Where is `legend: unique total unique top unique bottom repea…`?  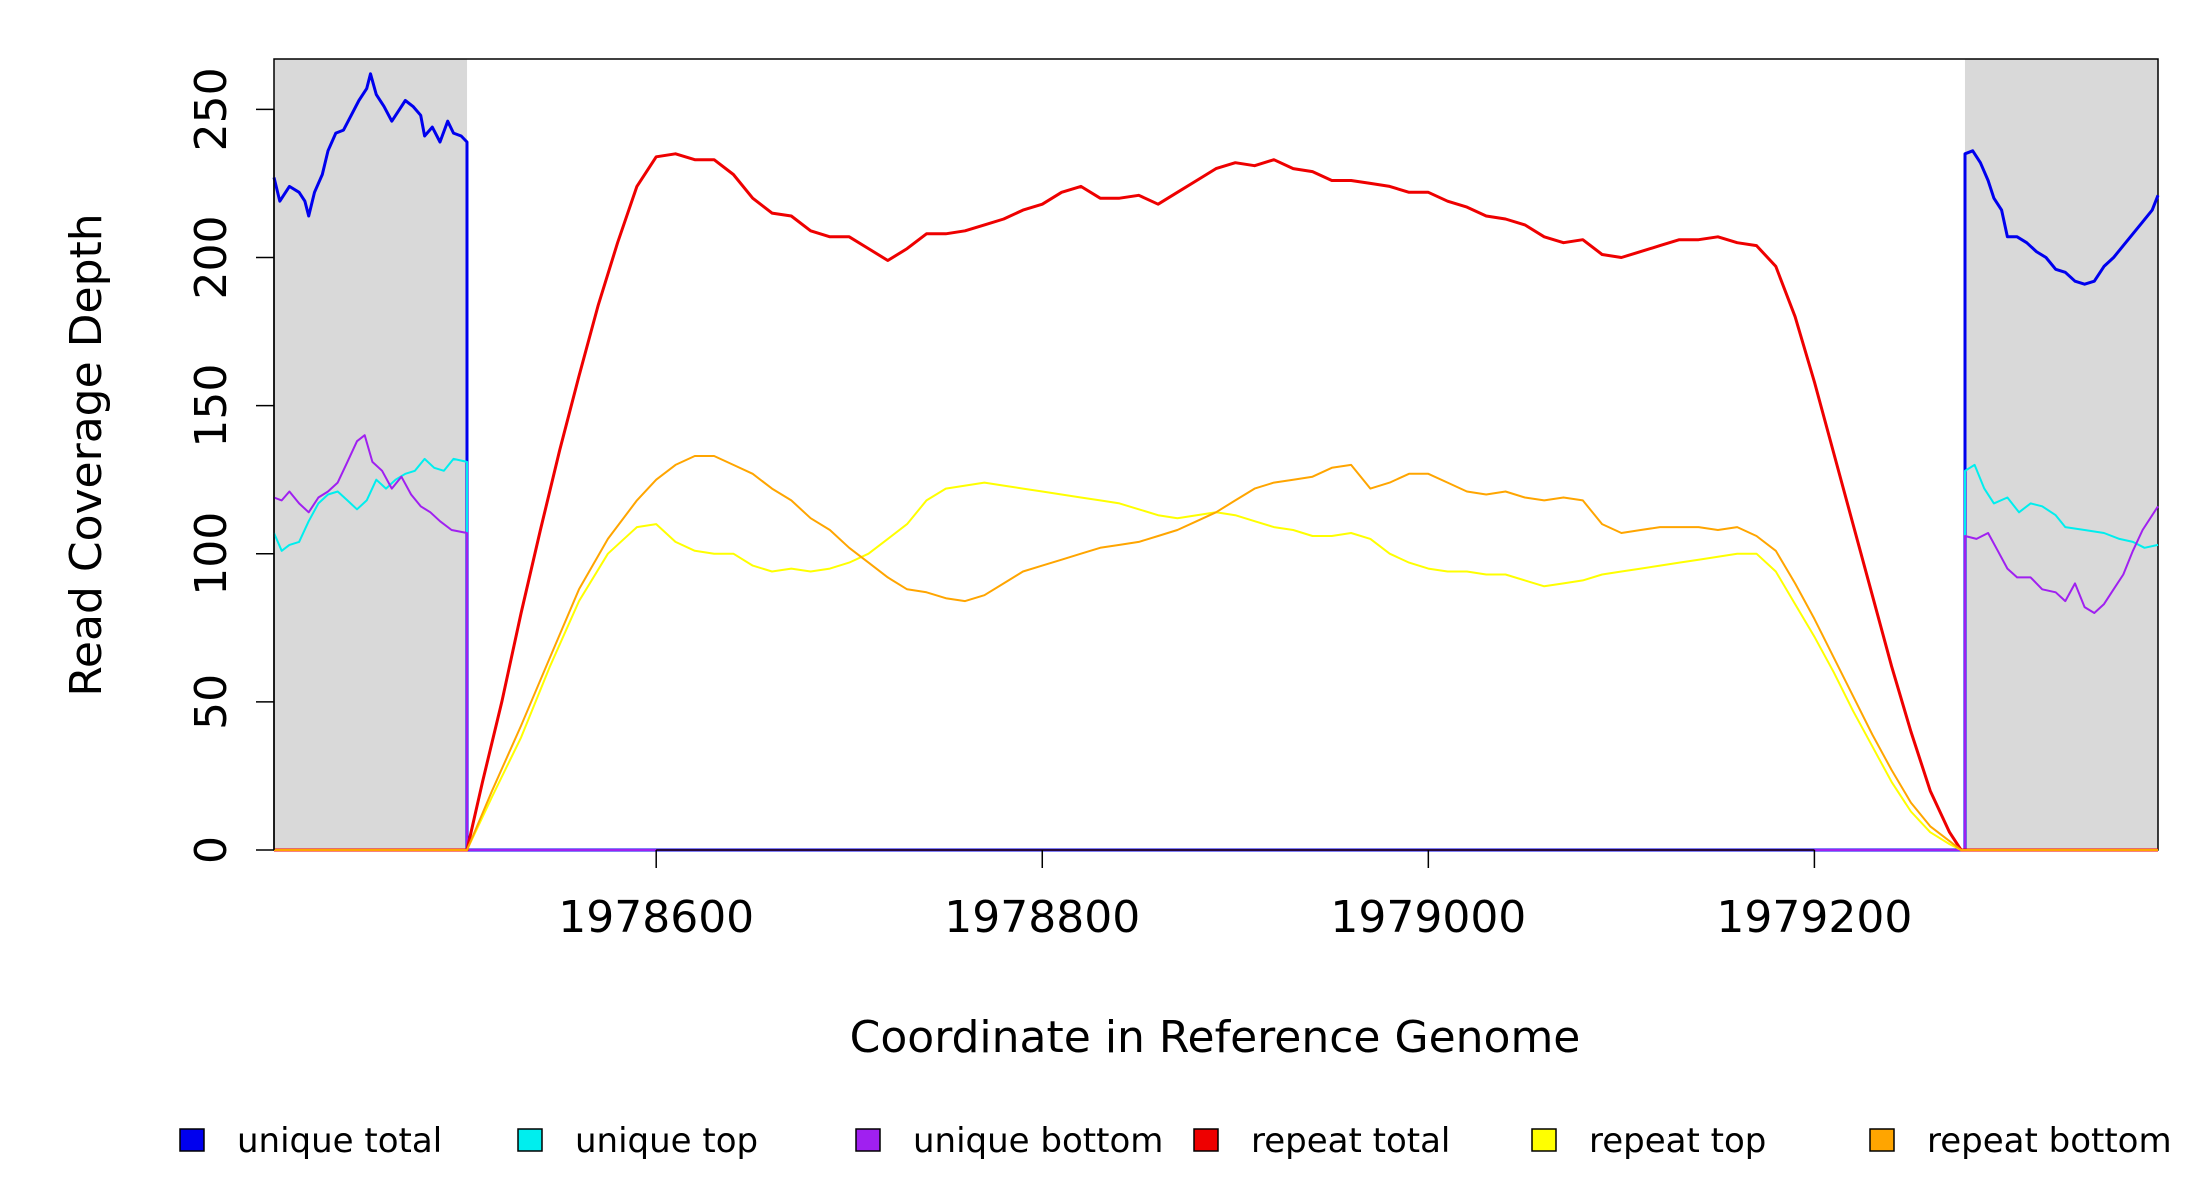
legend: unique total unique top unique bottom repea… is located at coordinates (1175, 1141).